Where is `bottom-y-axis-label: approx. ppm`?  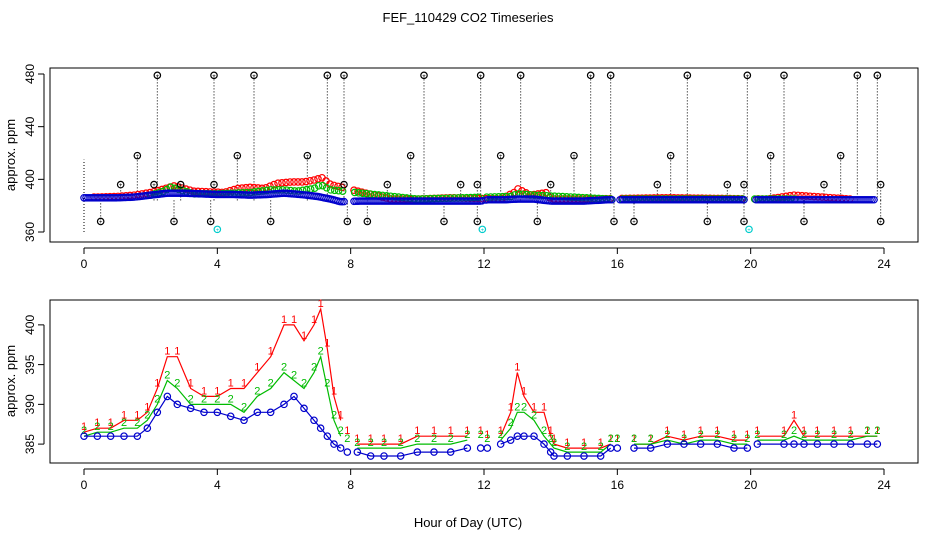 bottom-y-axis-label: approx. ppm is located at coordinates (10, 381).